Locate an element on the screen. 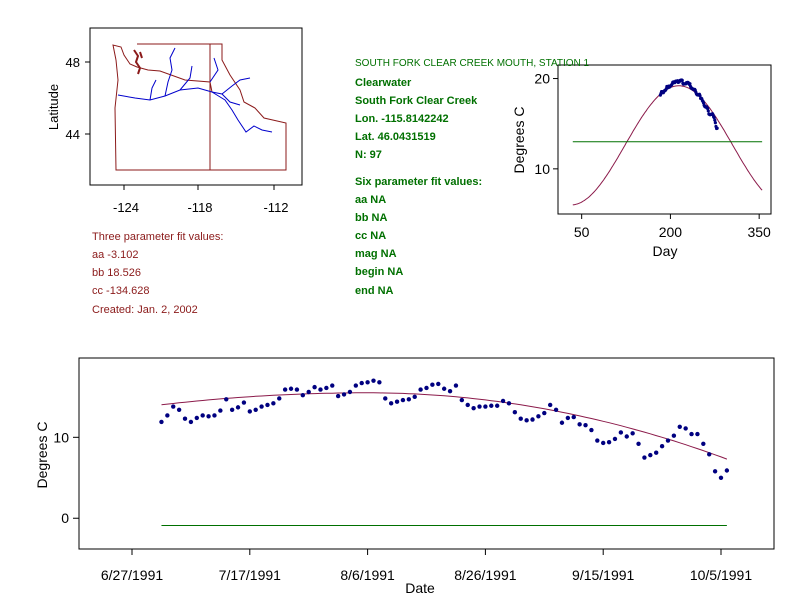  three-param-bb: bb 18.526 is located at coordinates (116, 273).